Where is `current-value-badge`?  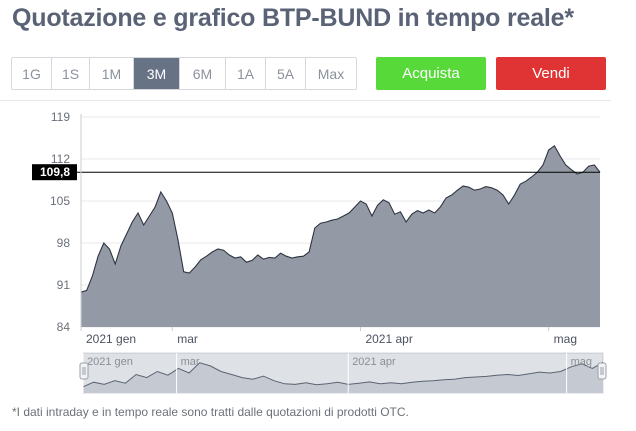 current-value-badge is located at coordinates (54, 172).